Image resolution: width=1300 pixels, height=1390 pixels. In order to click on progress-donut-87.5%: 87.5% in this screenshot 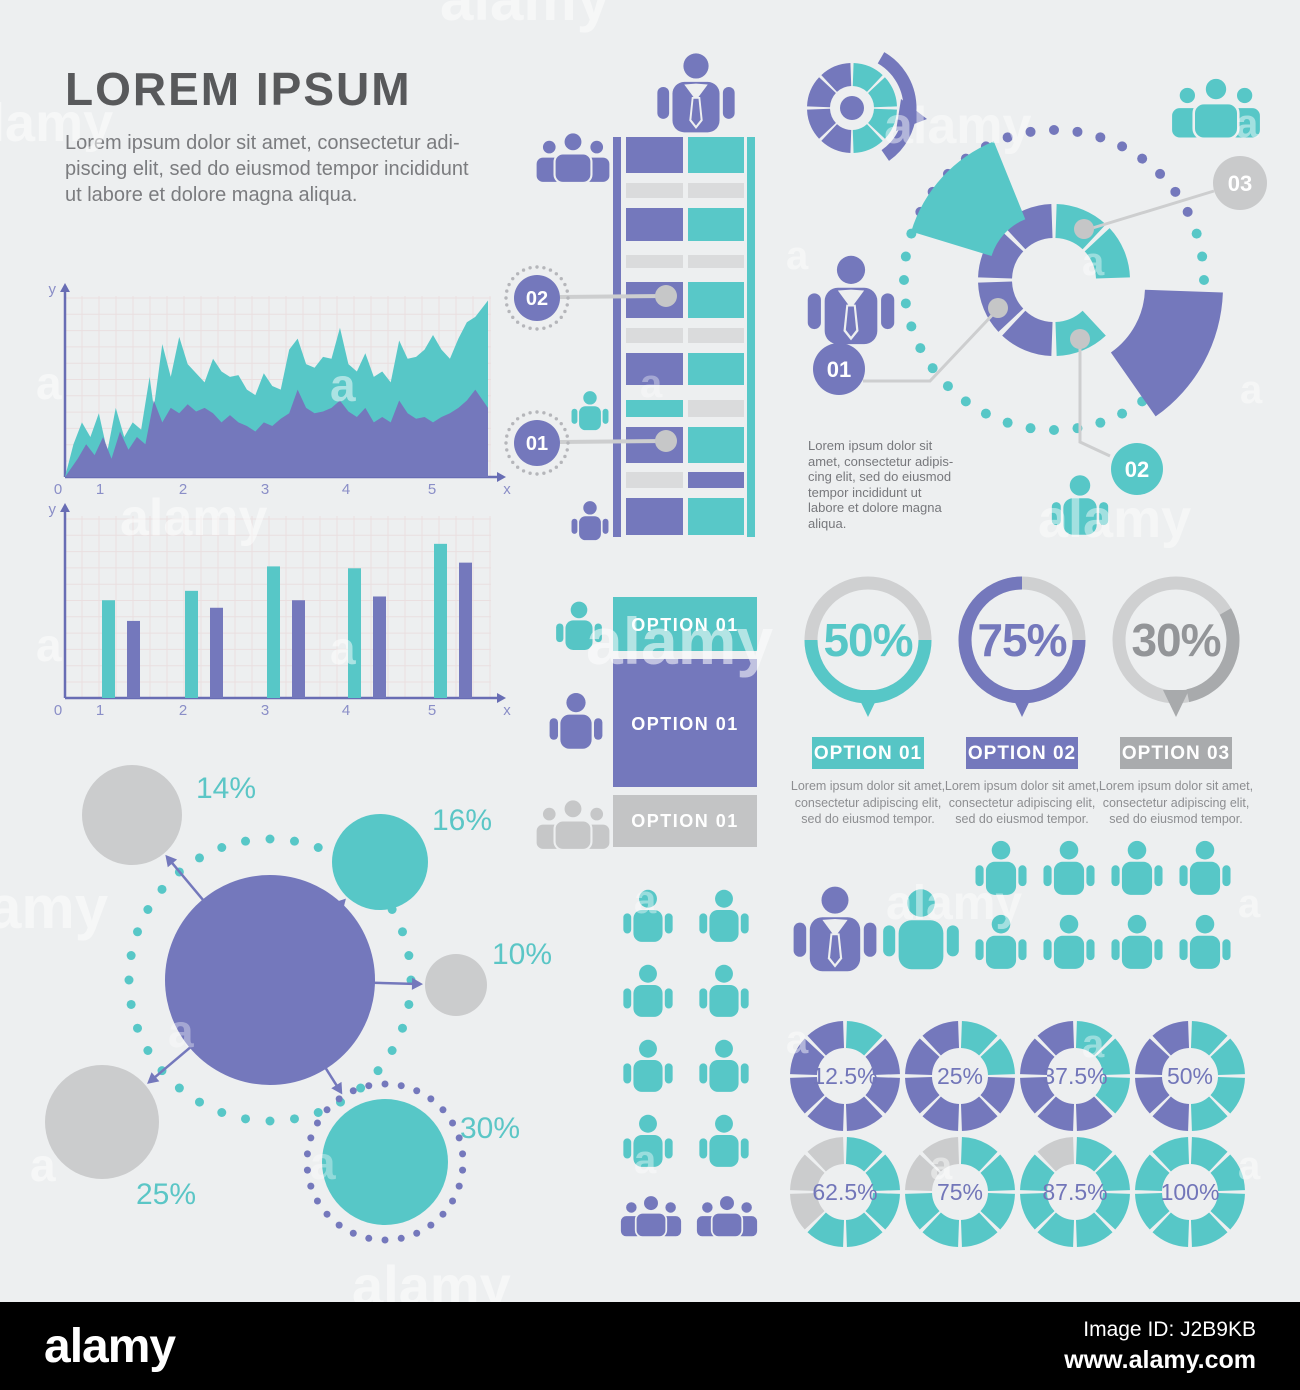, I will do `click(1075, 1192)`.